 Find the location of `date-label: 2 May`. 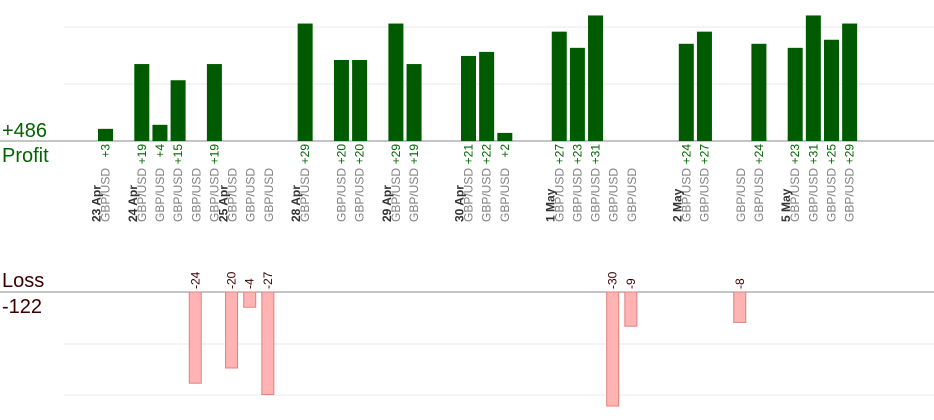

date-label: 2 May is located at coordinates (677, 205).